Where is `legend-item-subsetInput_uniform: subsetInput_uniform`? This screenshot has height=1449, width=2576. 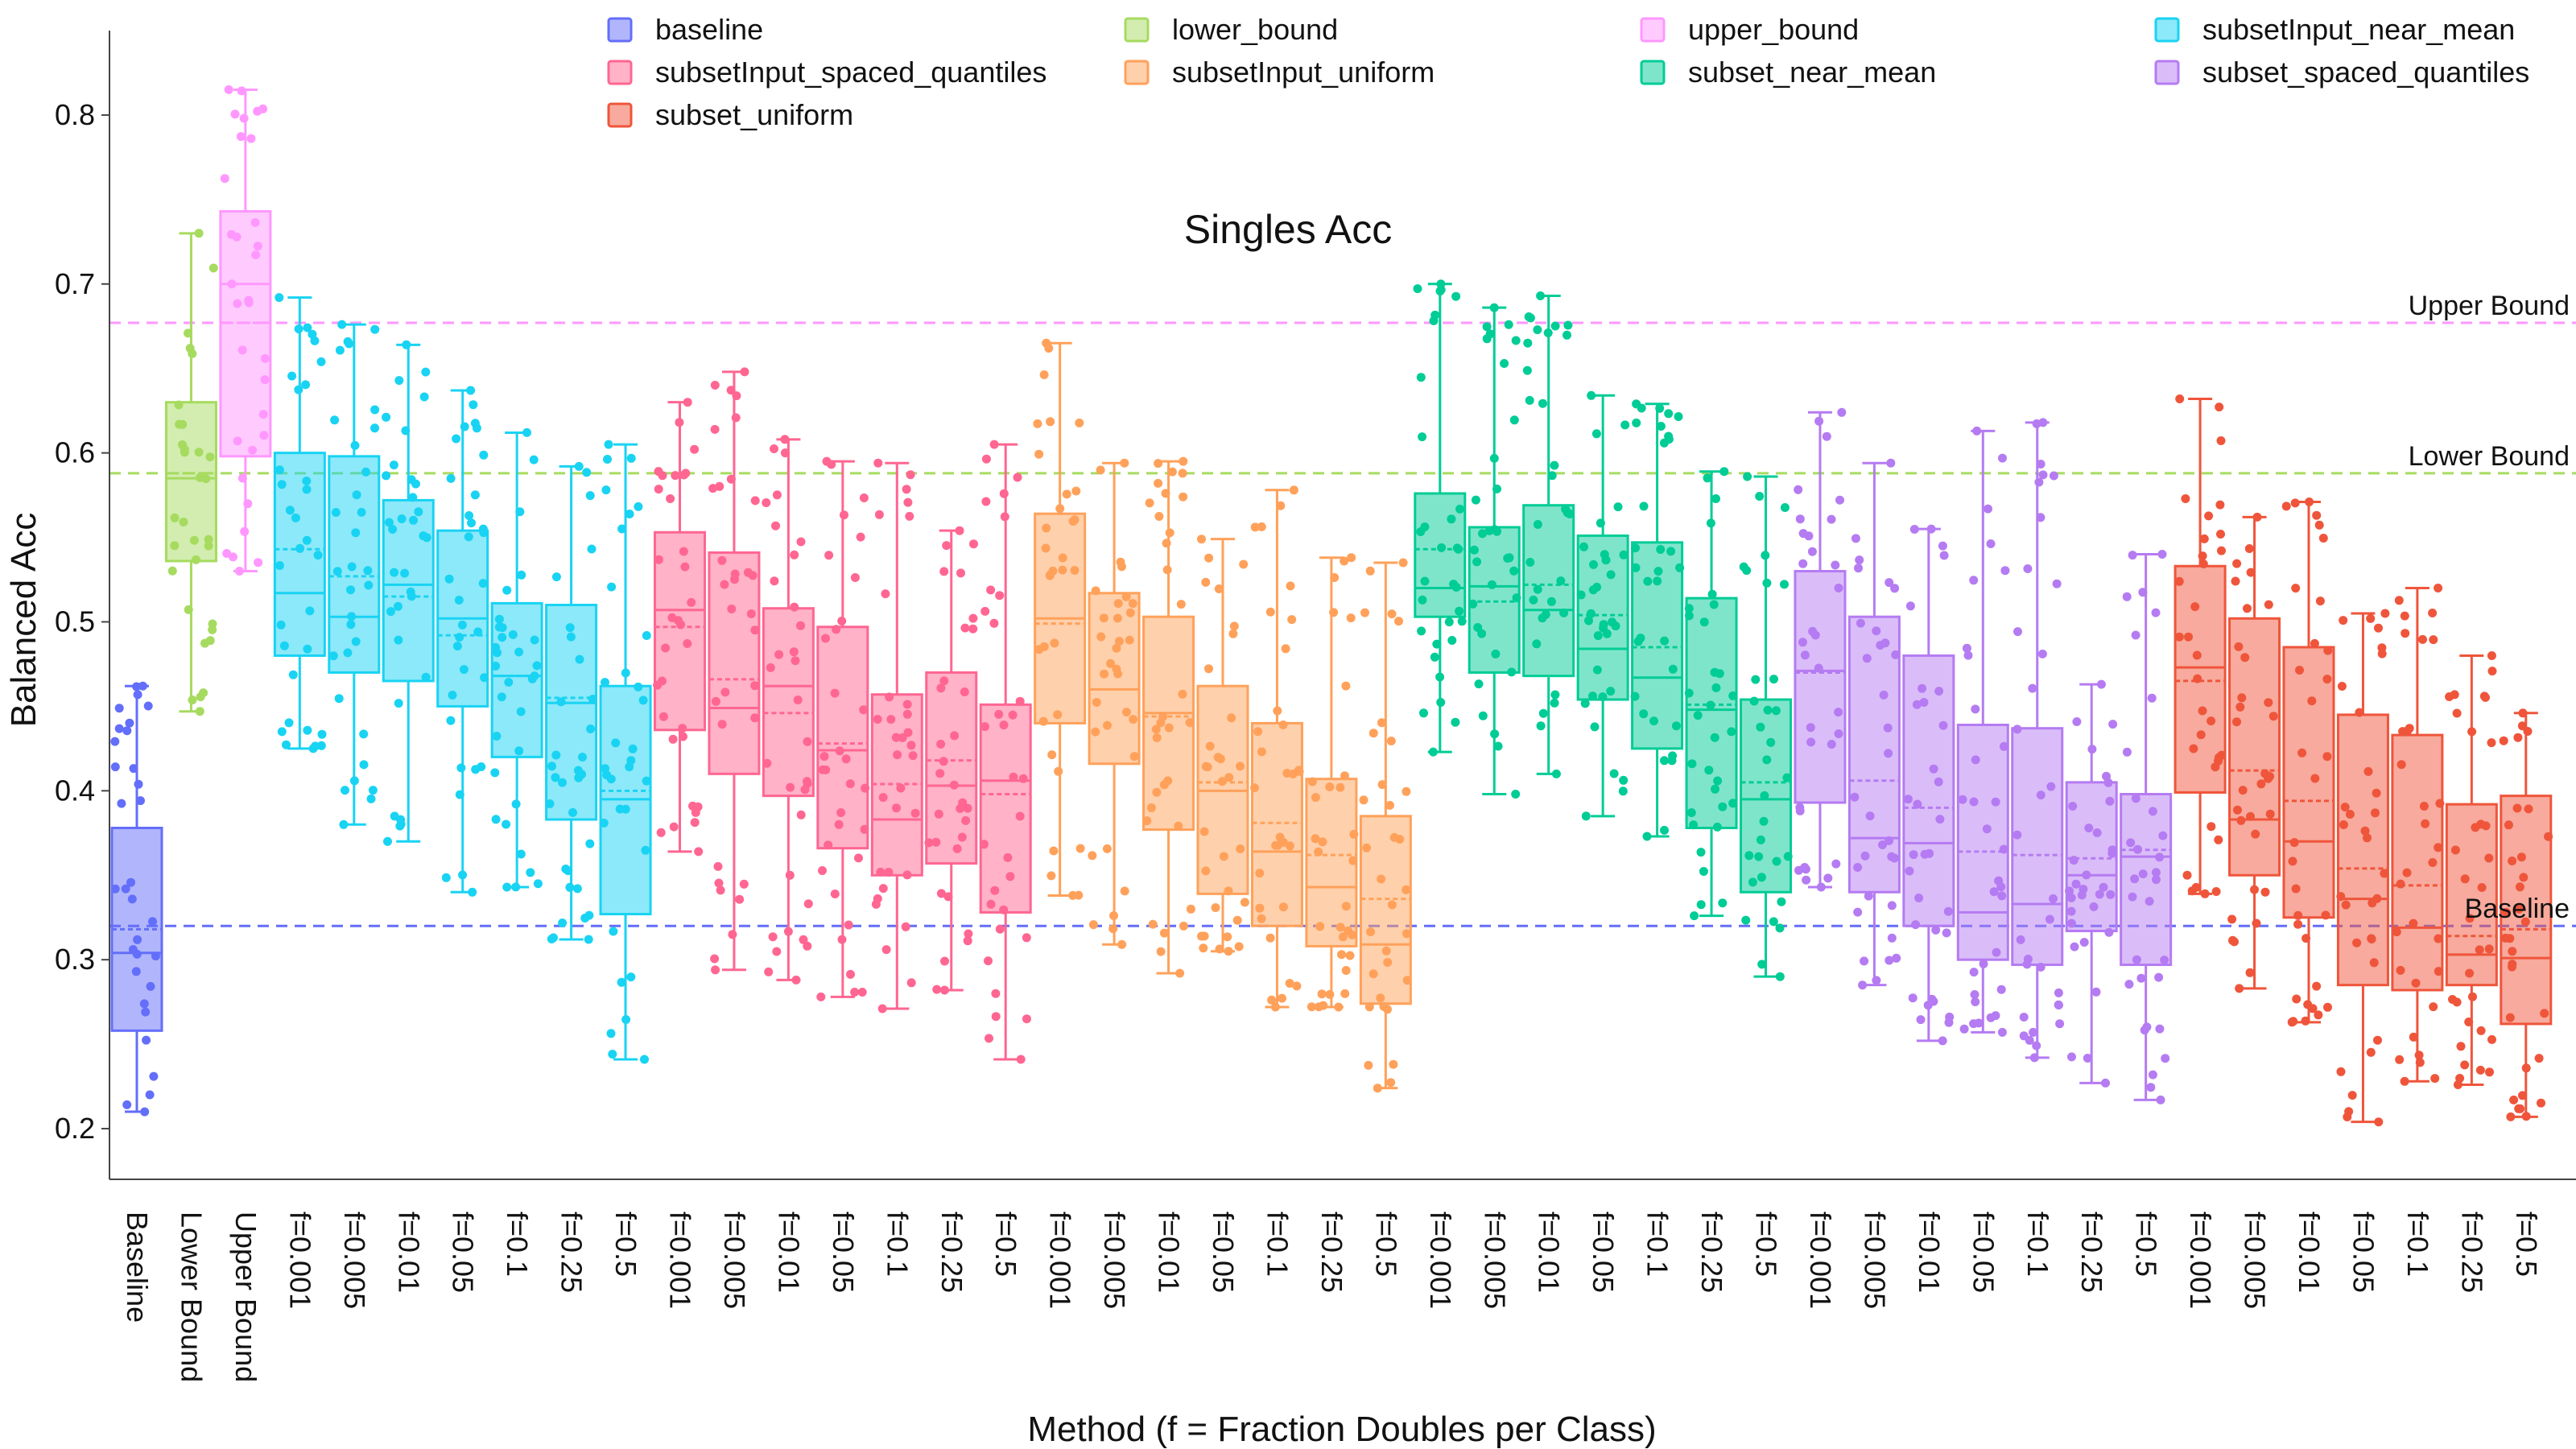
legend-item-subsetInput_uniform: subsetInput_uniform is located at coordinates (1279, 72).